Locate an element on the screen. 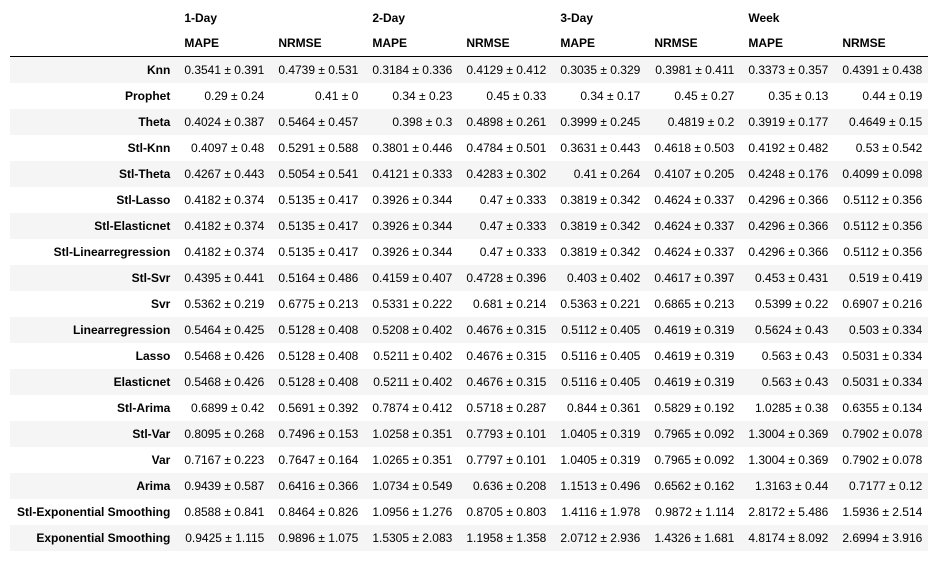 The height and width of the screenshot is (561, 928). table-cell: 0.403 ± 0.402 is located at coordinates (604, 277).